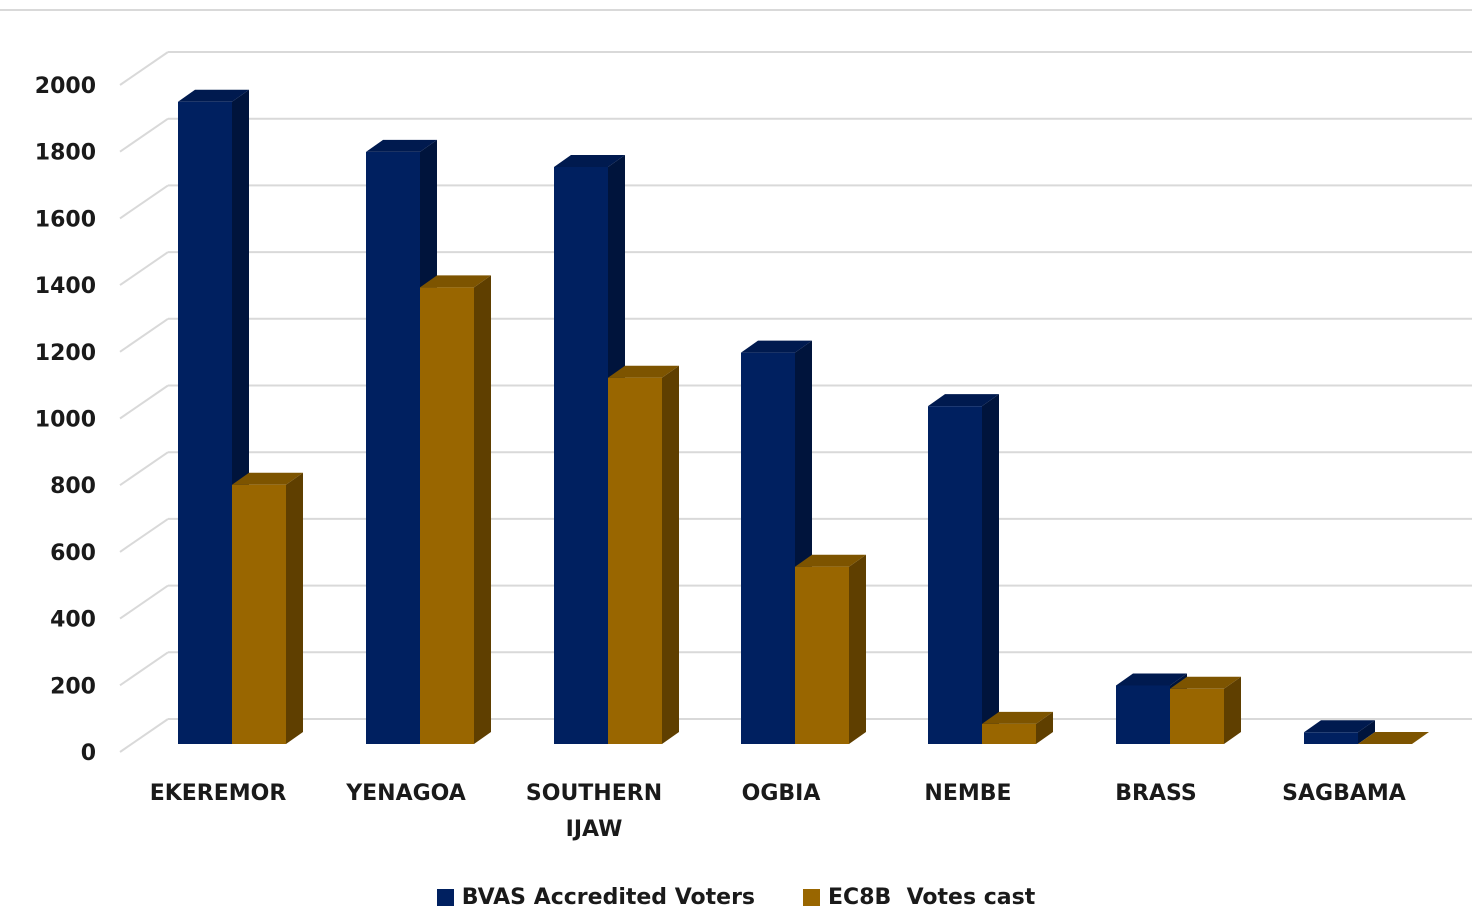 The height and width of the screenshot is (912, 1472). I want to click on bar-bvas-ogbia, so click(768, 548).